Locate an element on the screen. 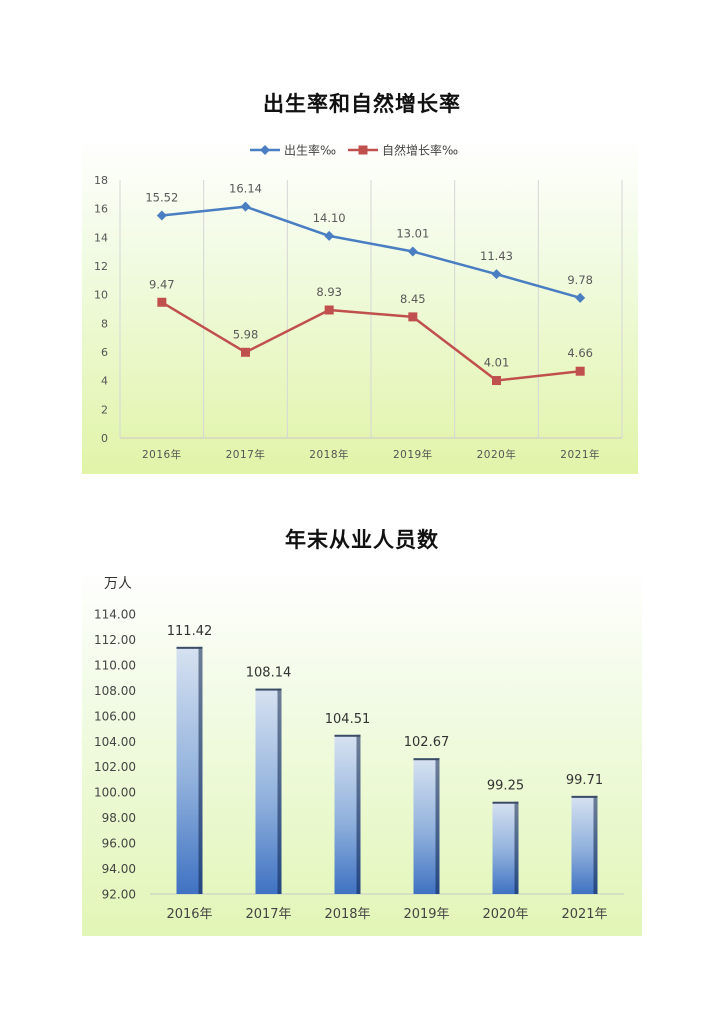 This screenshot has height=1024, width=724. y-tick-label: 104.00 is located at coordinates (115, 742).